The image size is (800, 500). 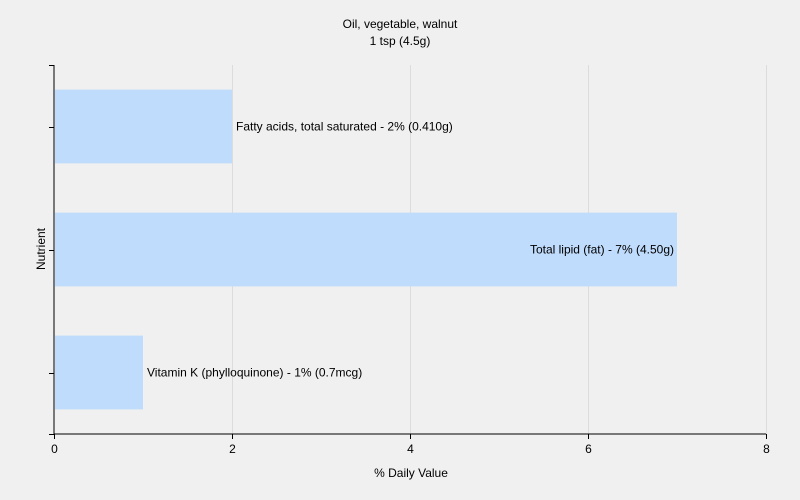 What do you see at coordinates (602, 250) in the screenshot?
I see `bar-label: Total lipid (fat) - 7% (4.50g)` at bounding box center [602, 250].